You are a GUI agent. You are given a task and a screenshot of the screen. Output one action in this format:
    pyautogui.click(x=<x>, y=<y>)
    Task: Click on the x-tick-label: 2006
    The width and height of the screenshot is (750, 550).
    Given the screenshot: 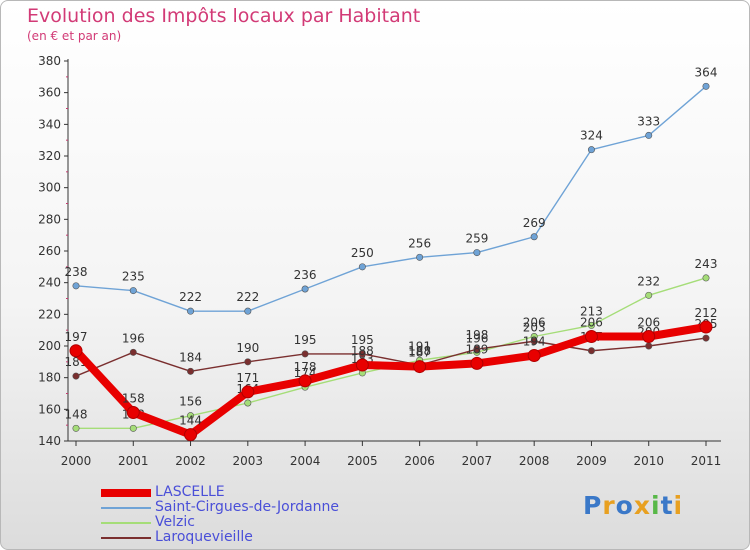 What is the action you would take?
    pyautogui.click(x=419, y=461)
    